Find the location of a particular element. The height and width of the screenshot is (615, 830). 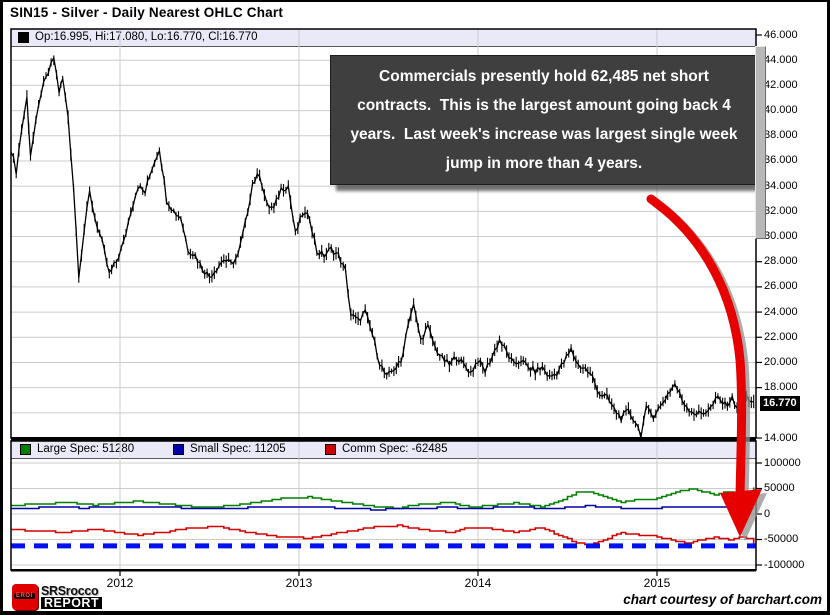

indicator-tick-label: 0 is located at coordinates (767, 513).